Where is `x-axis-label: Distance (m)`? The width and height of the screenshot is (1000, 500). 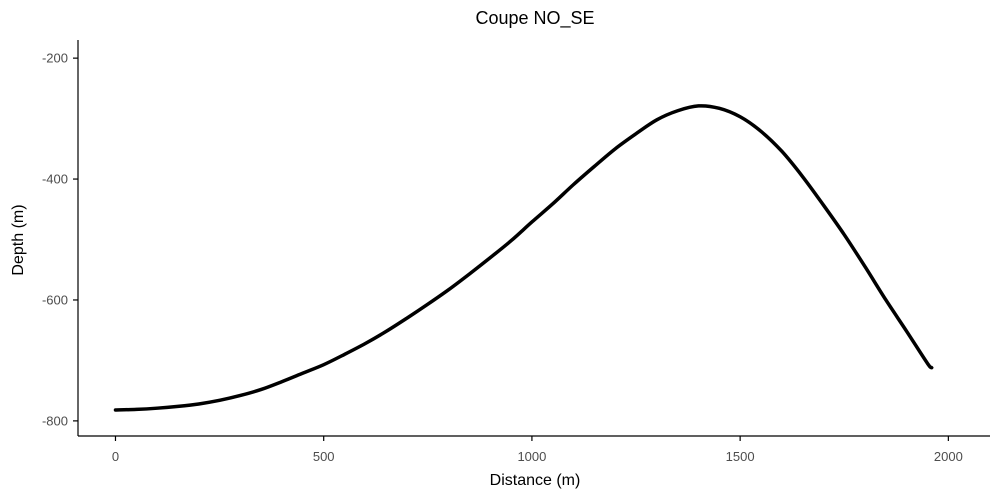
x-axis-label: Distance (m) is located at coordinates (535, 480).